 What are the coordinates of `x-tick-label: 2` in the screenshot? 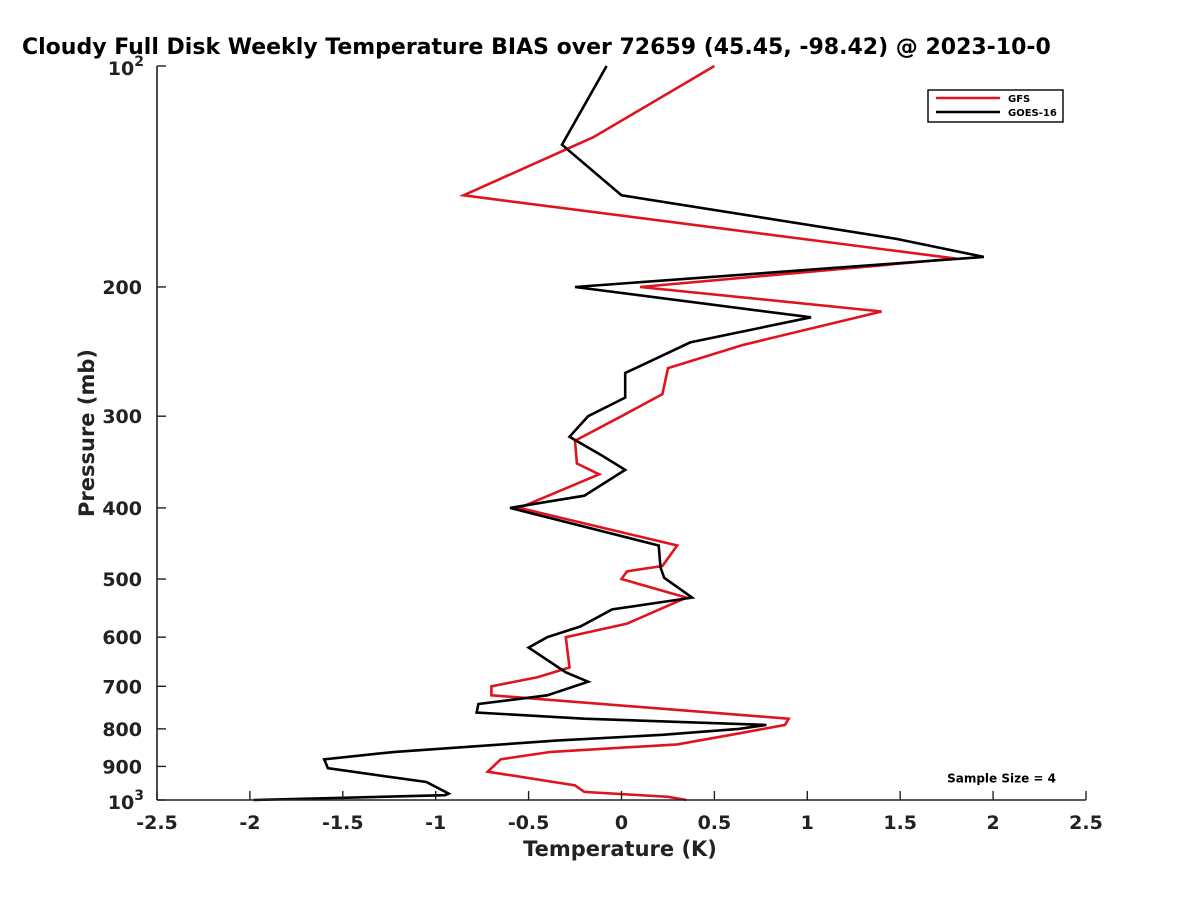 It's located at (992, 823).